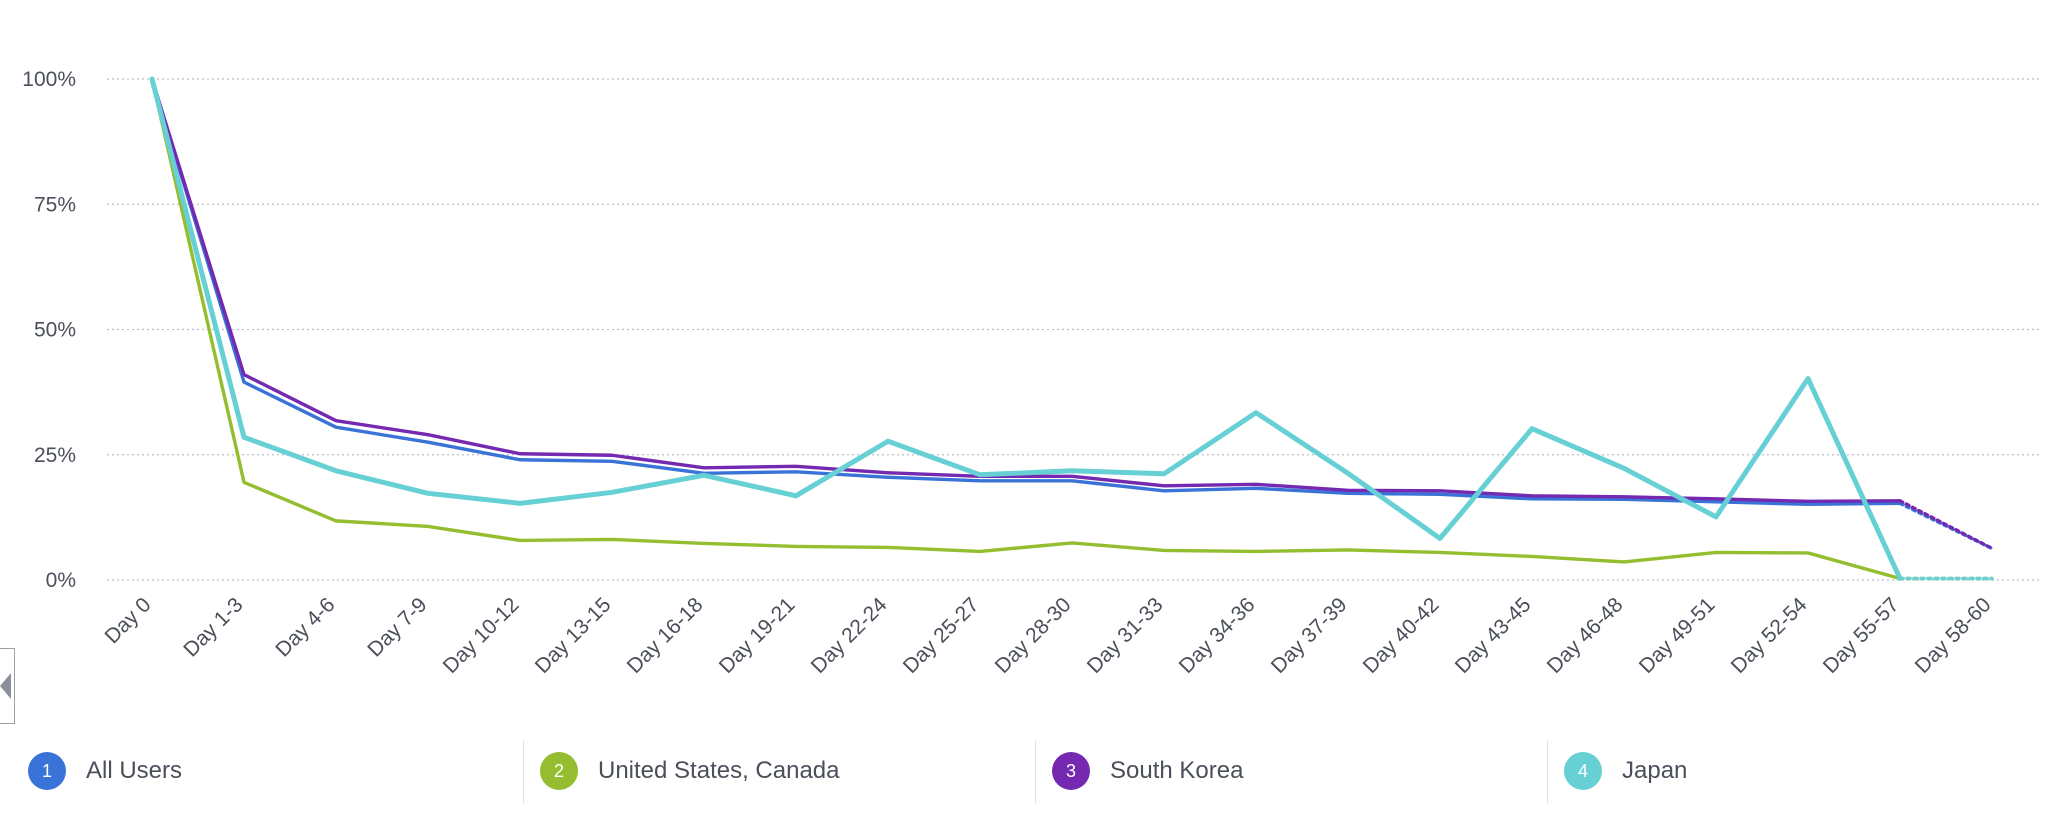  Describe the element at coordinates (1125, 635) in the screenshot. I see `x-tick-label: Day 31-33` at that location.